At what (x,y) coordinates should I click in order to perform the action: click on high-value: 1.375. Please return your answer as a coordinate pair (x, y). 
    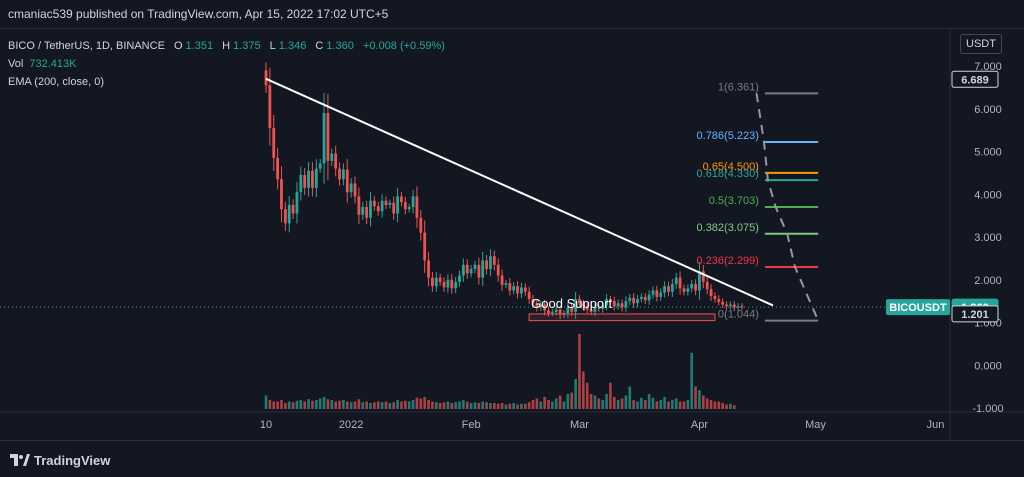
    Looking at the image, I should click on (247, 46).